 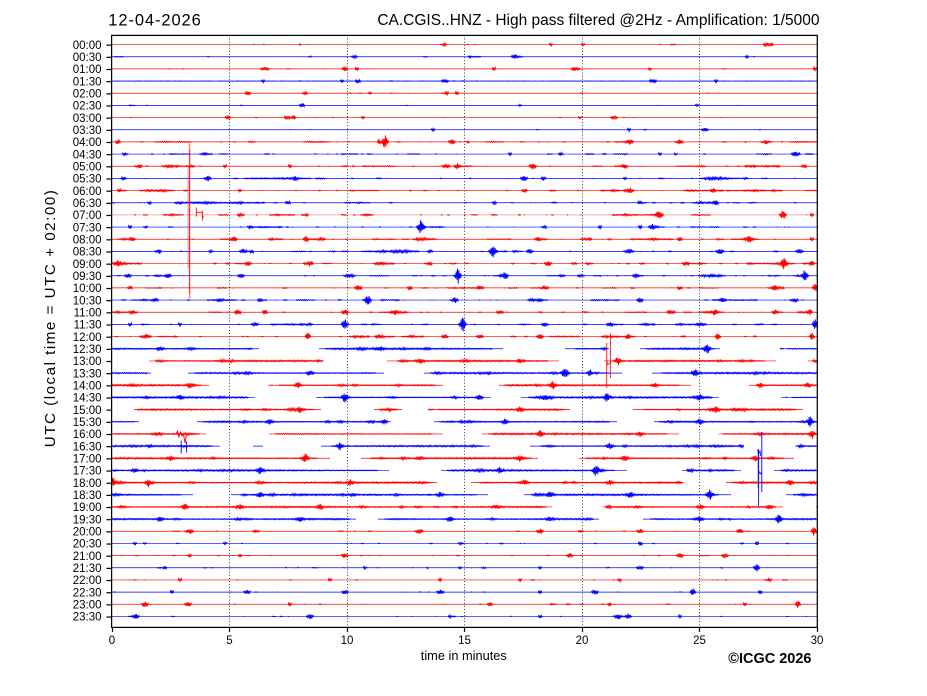 What do you see at coordinates (87, 459) in the screenshot?
I see `svg-text: 17:00` at bounding box center [87, 459].